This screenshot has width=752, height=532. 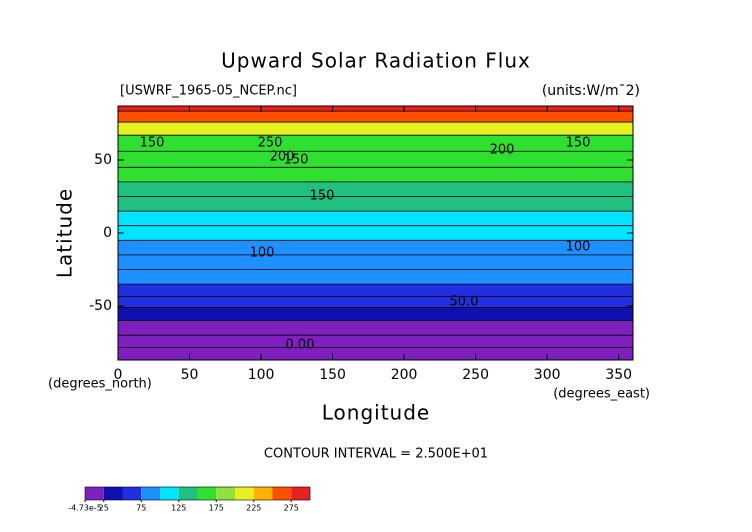 I want to click on subtitle-right: (units:W/m¯2), so click(x=591, y=91).